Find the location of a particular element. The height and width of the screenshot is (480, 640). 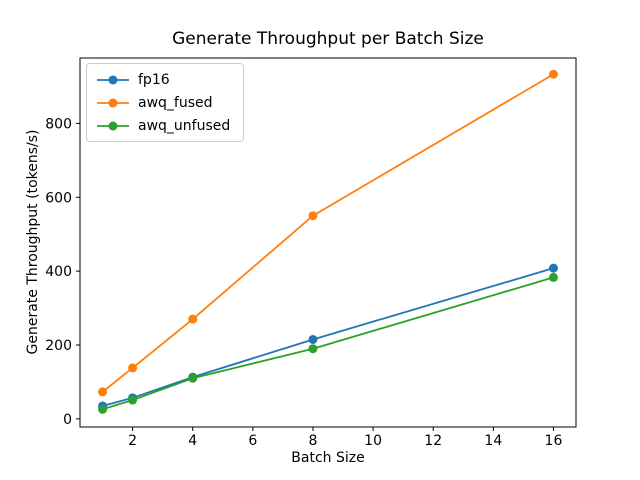

legend: fp16 awq_fused awq_unfused is located at coordinates (165, 102).